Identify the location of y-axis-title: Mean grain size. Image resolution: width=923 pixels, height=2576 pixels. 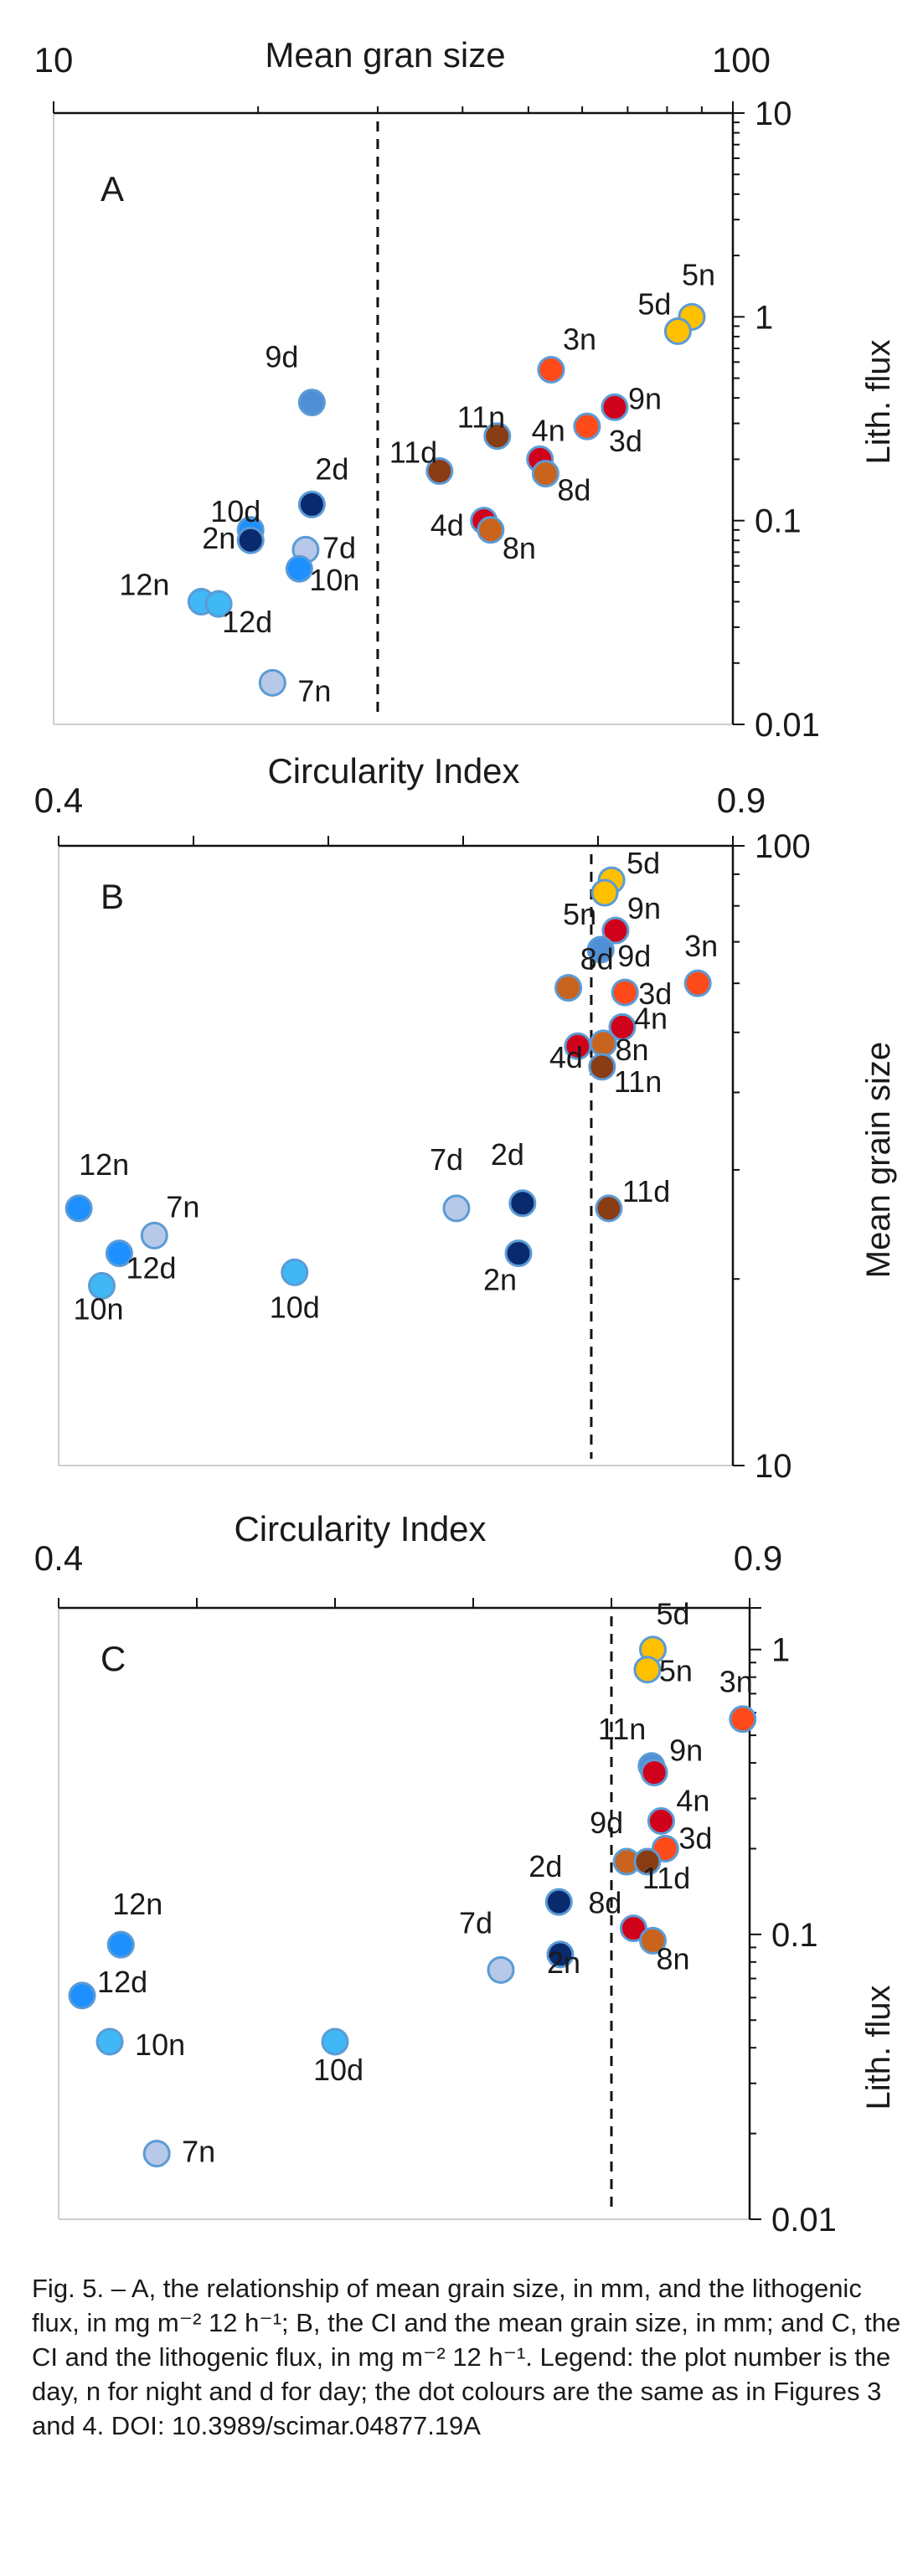
(878, 1160).